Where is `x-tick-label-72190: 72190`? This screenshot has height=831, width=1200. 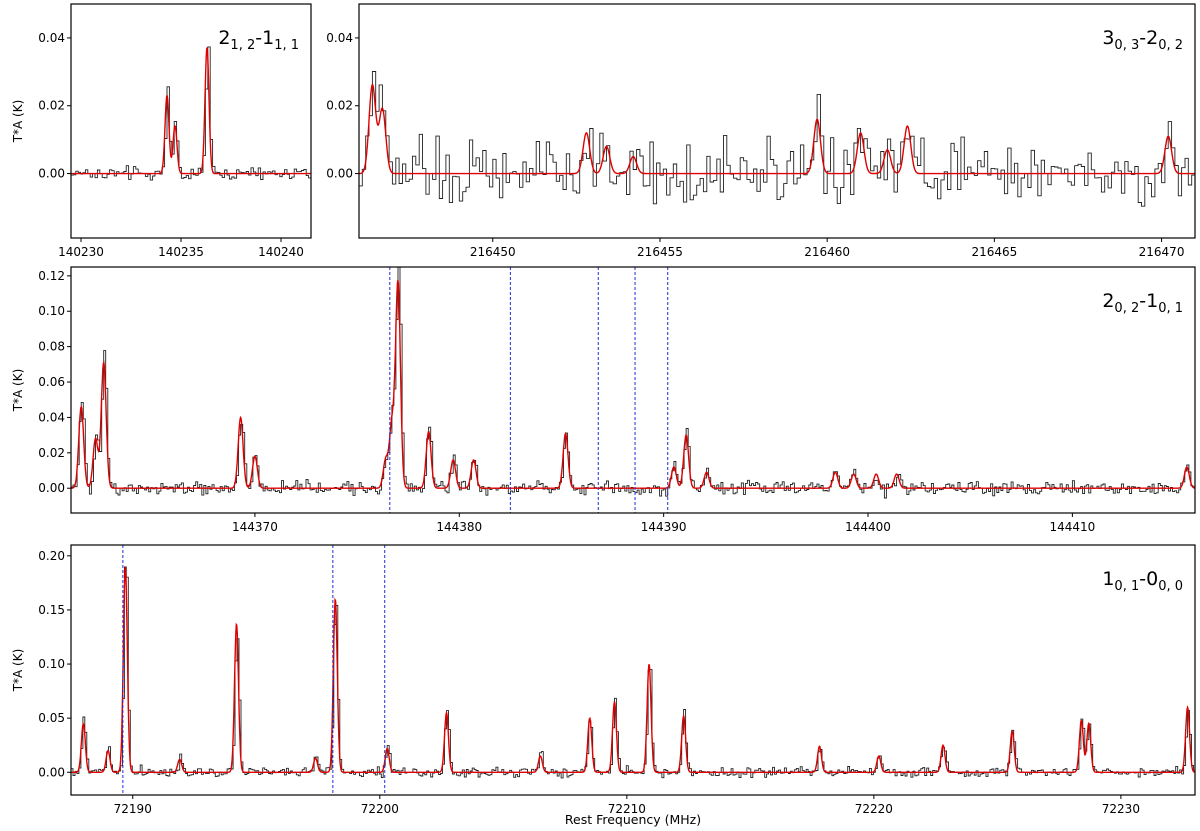 x-tick-label-72190: 72190 is located at coordinates (133, 809).